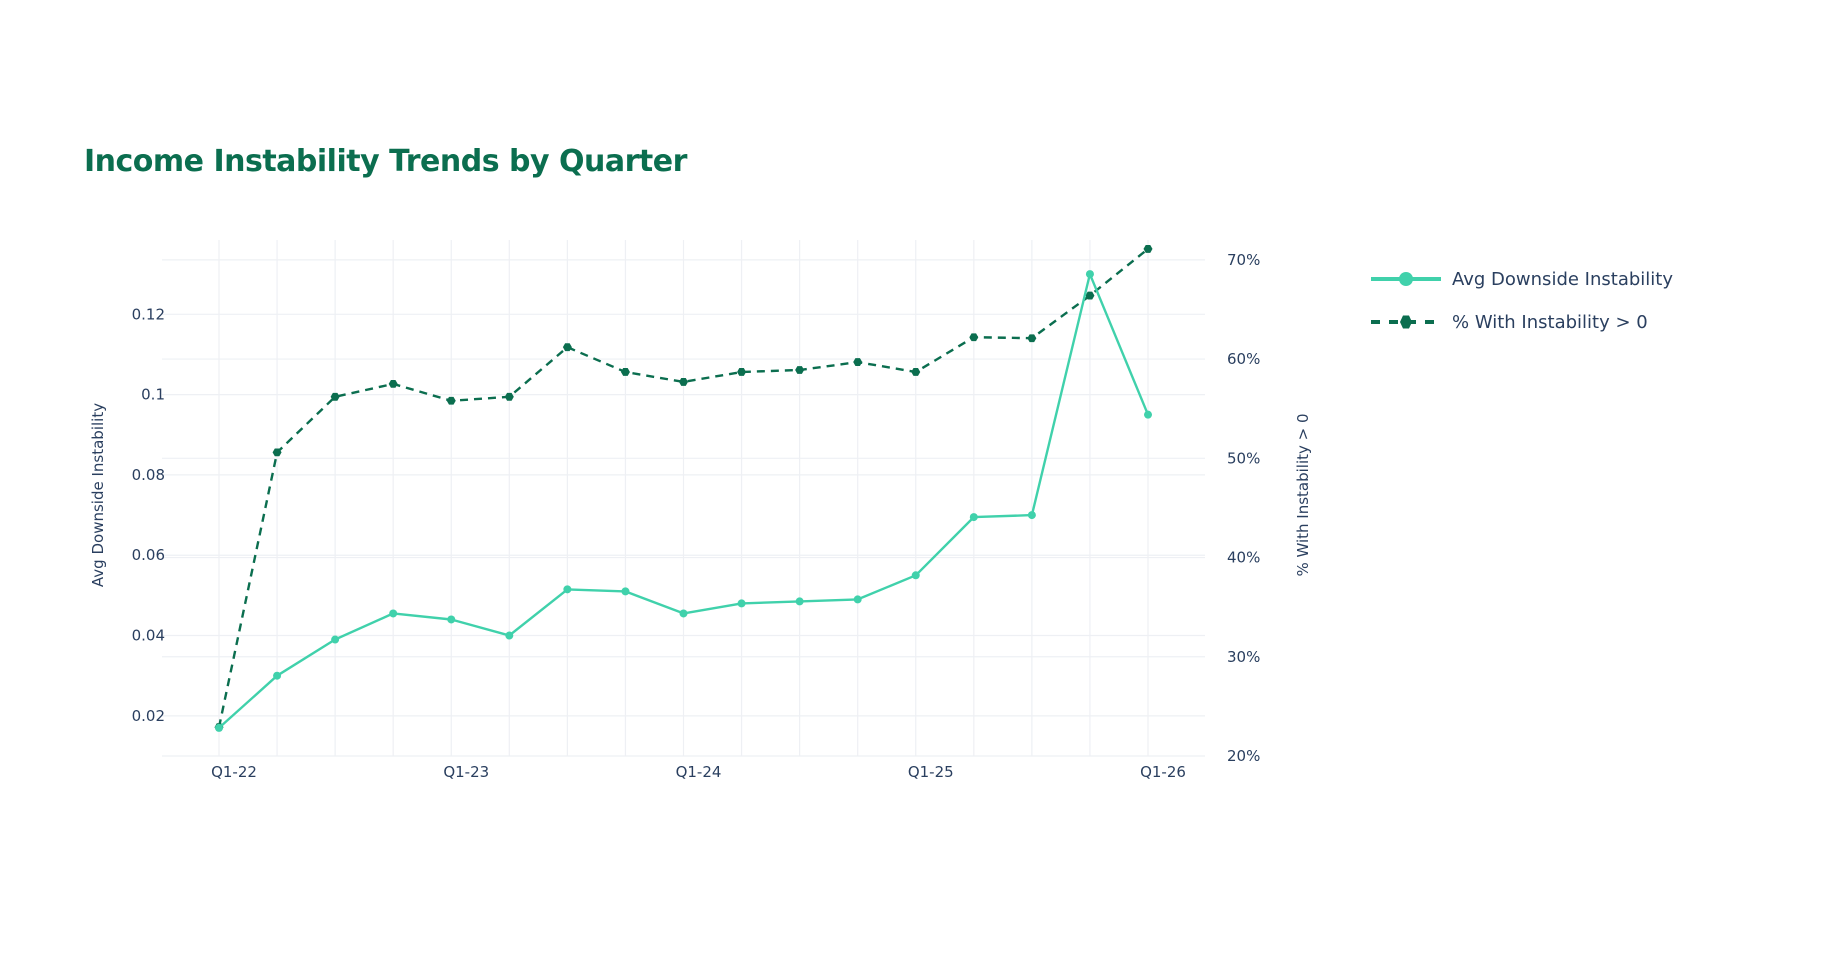  Describe the element at coordinates (466, 772) in the screenshot. I see `x-tick-label: Q1-23` at that location.